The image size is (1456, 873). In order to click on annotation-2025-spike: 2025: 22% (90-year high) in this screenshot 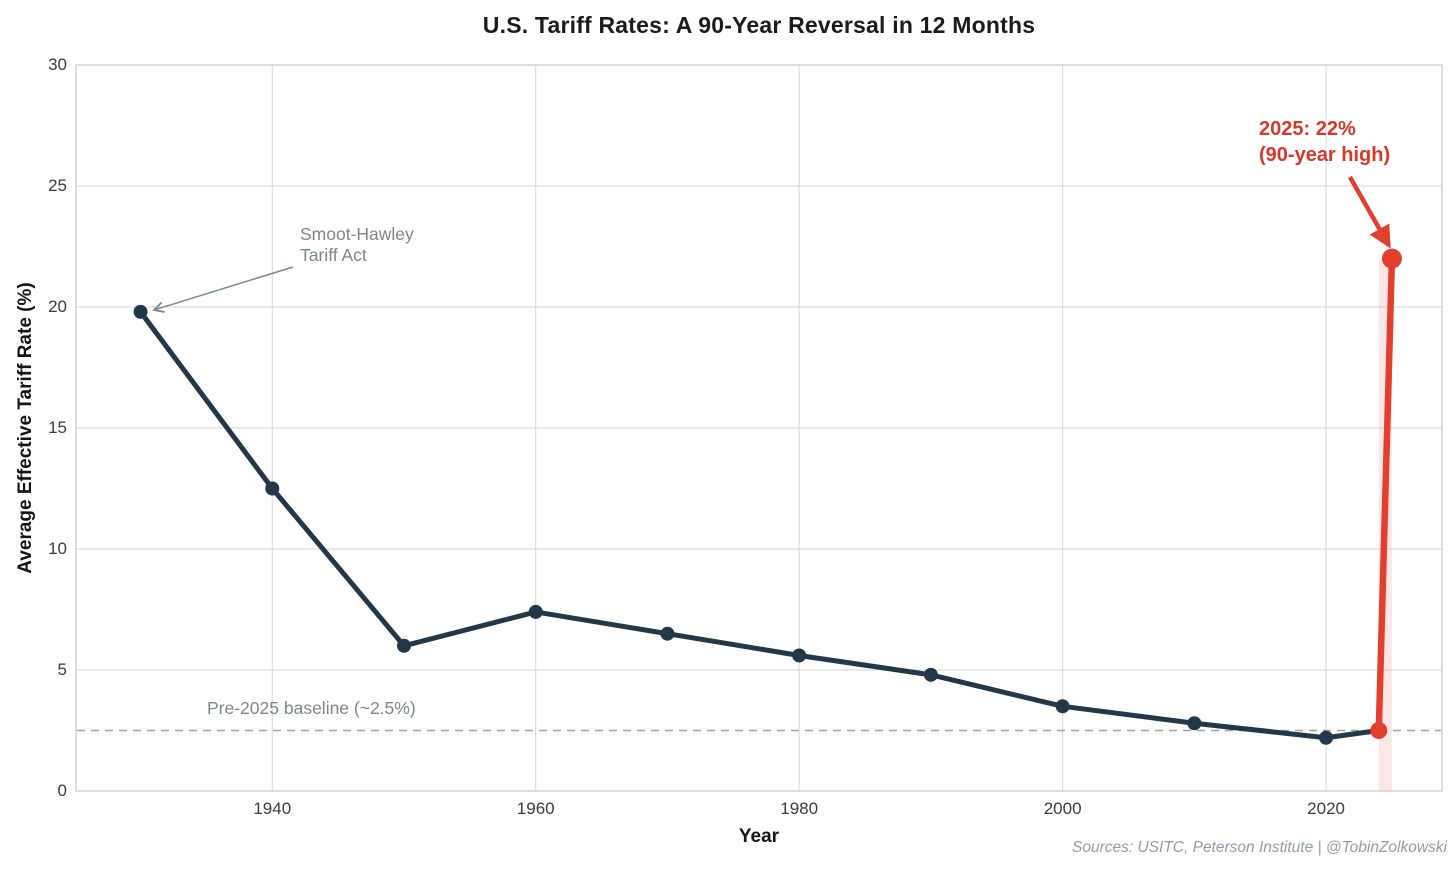, I will do `click(1324, 142)`.